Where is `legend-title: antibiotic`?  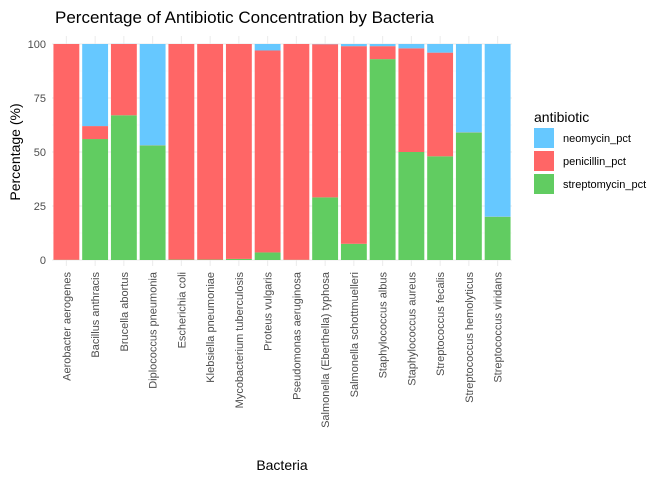 legend-title: antibiotic is located at coordinates (561, 117).